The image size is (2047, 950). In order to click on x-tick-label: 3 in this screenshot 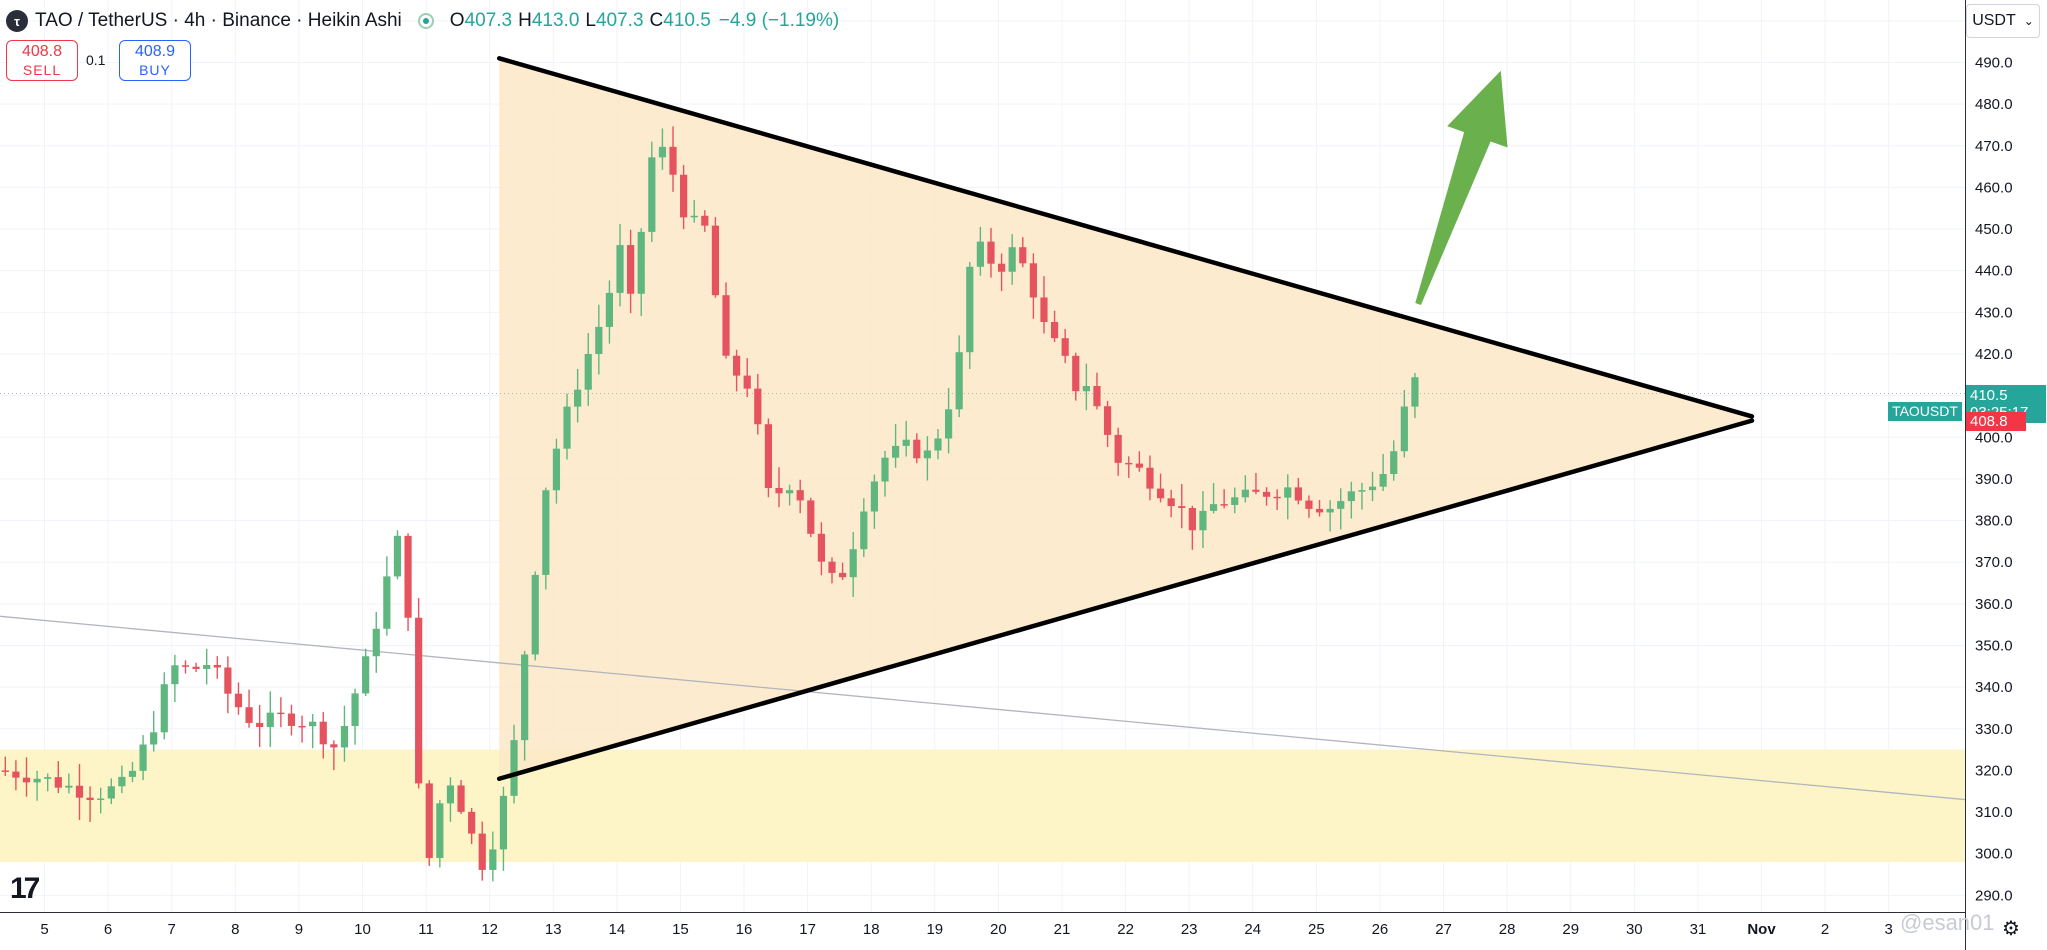, I will do `click(1889, 929)`.